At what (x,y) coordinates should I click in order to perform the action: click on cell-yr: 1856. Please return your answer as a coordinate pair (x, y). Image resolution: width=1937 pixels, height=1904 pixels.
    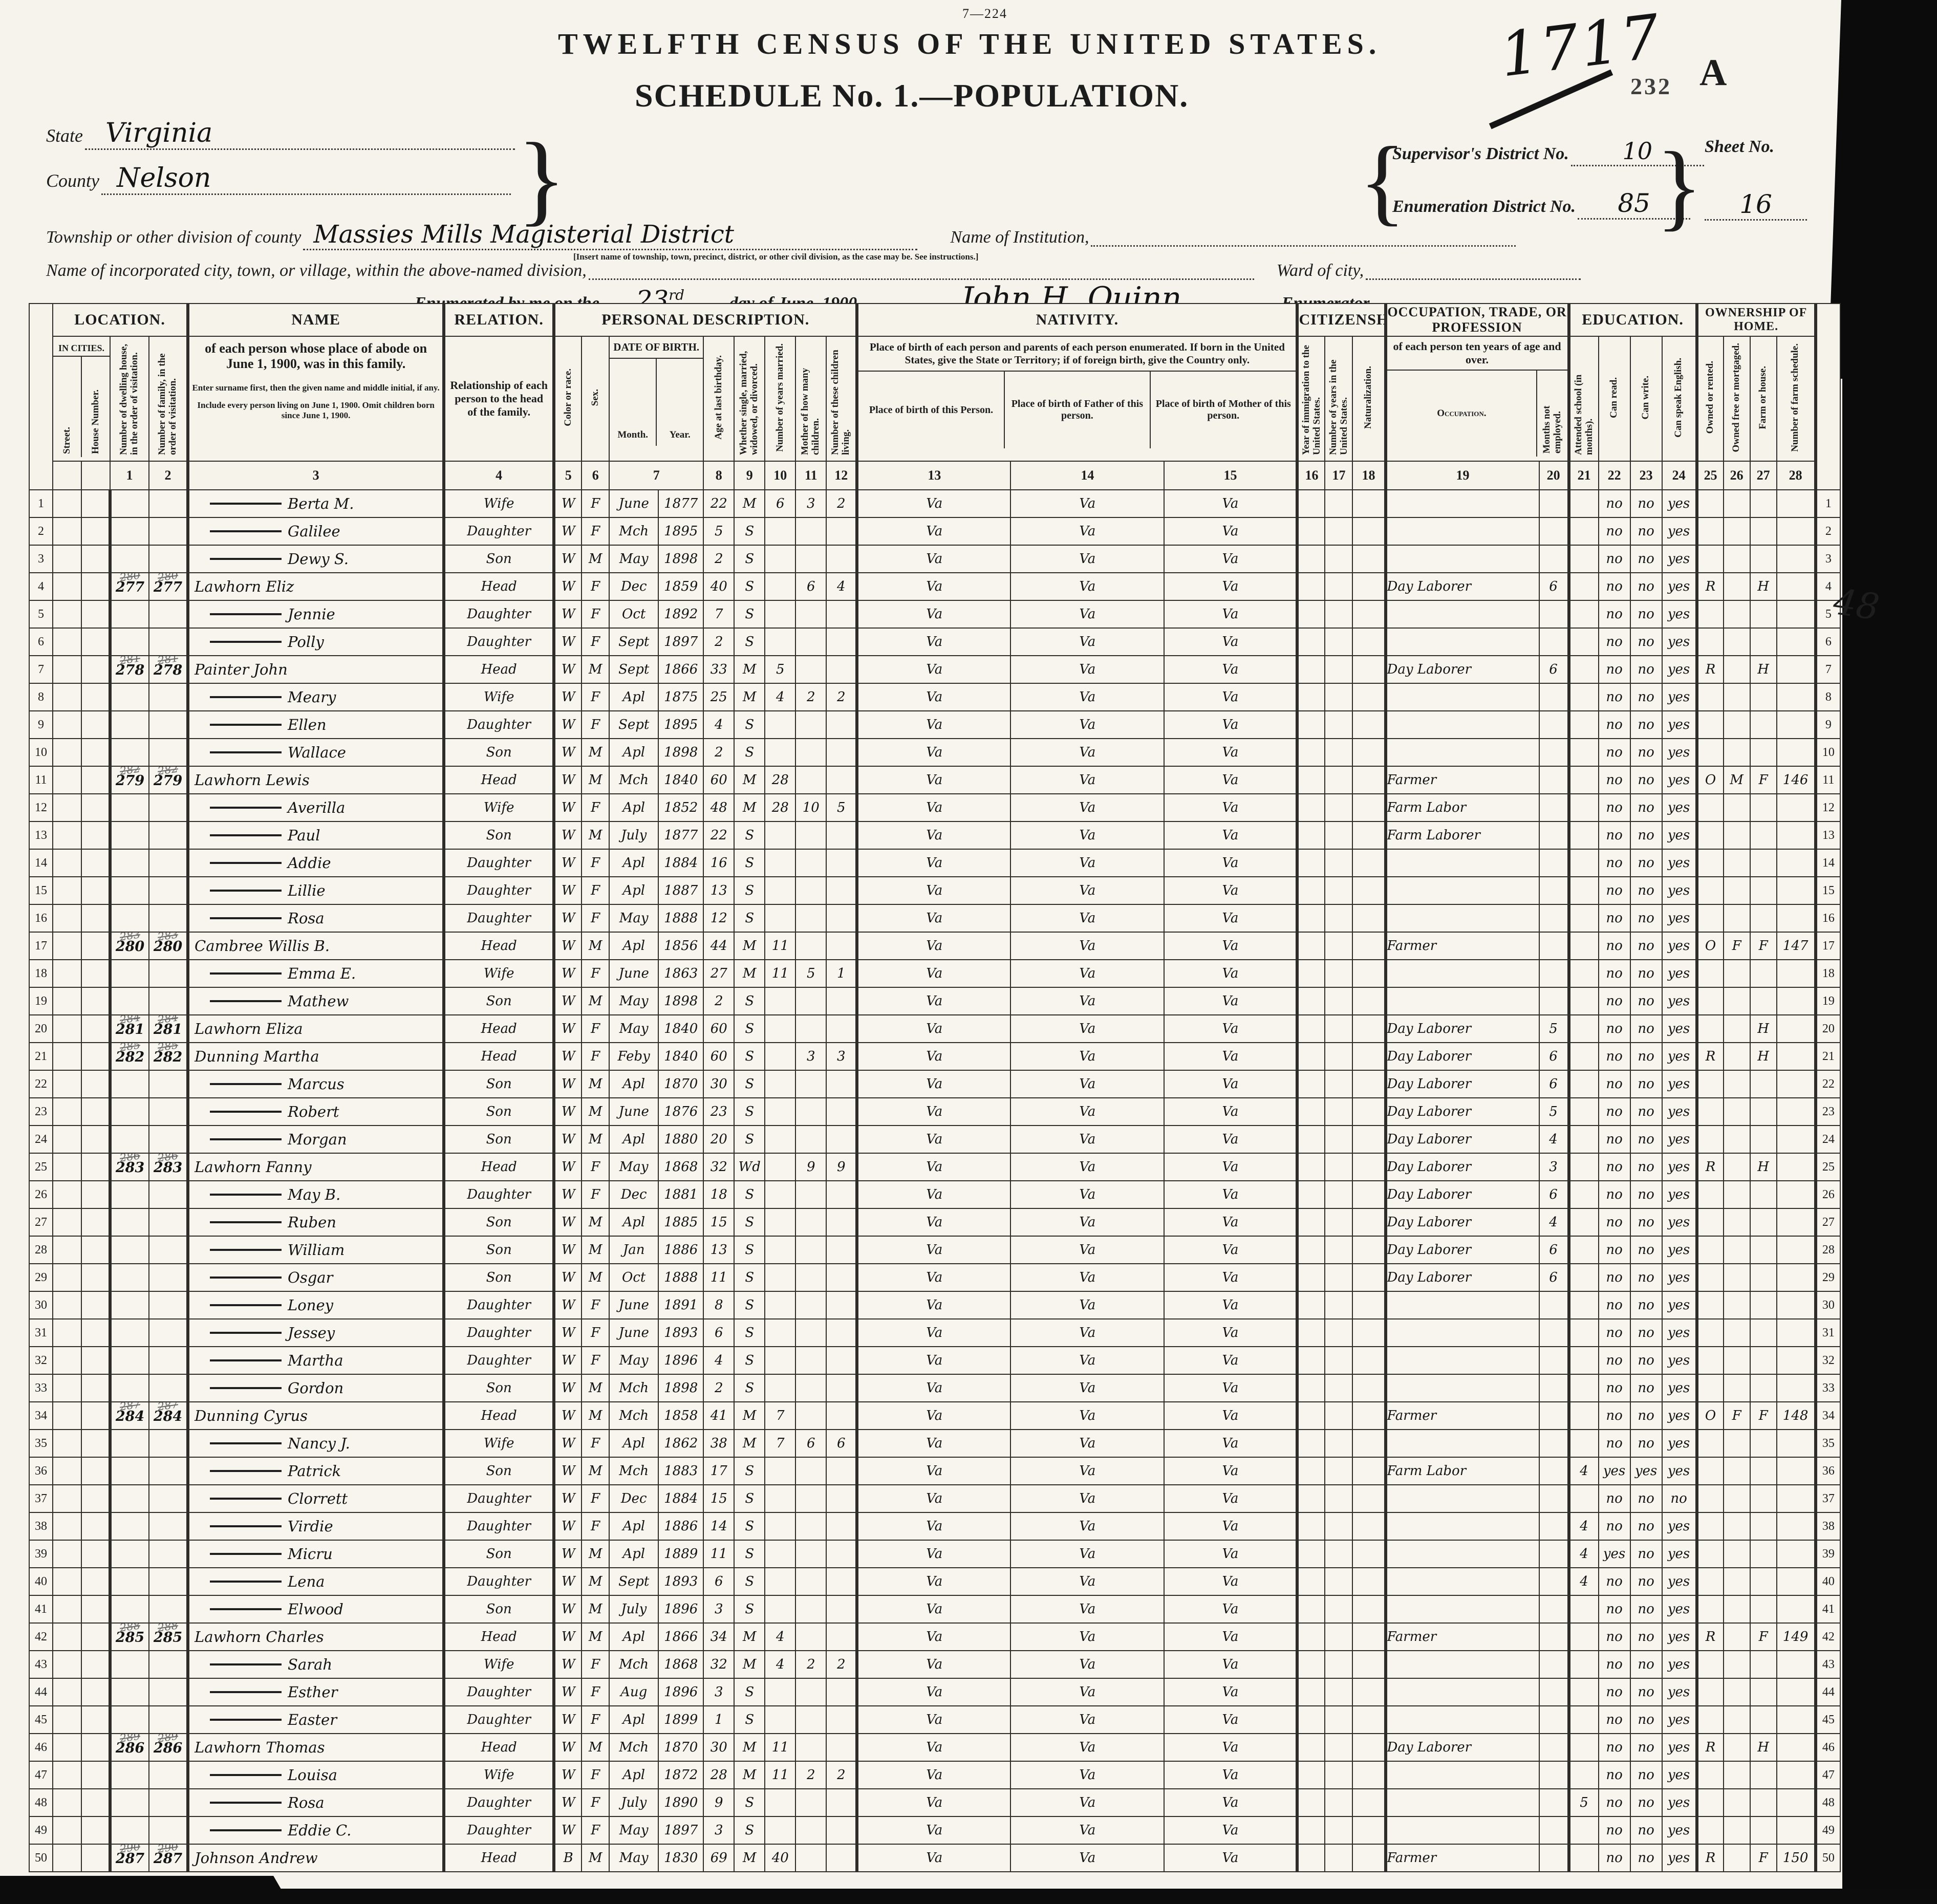
    Looking at the image, I should click on (681, 946).